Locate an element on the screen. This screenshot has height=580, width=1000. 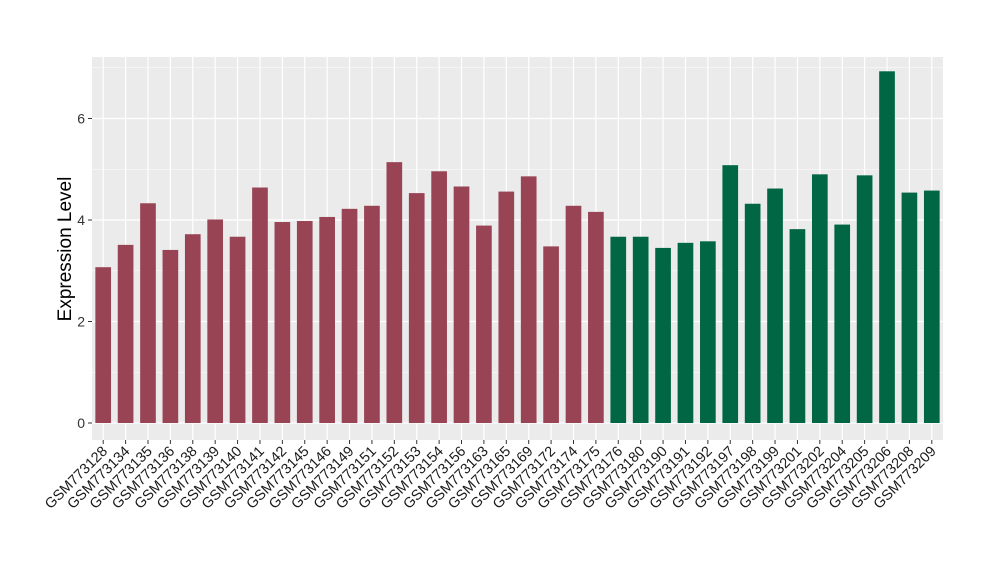
y-tick-label: 4 is located at coordinates (81, 220).